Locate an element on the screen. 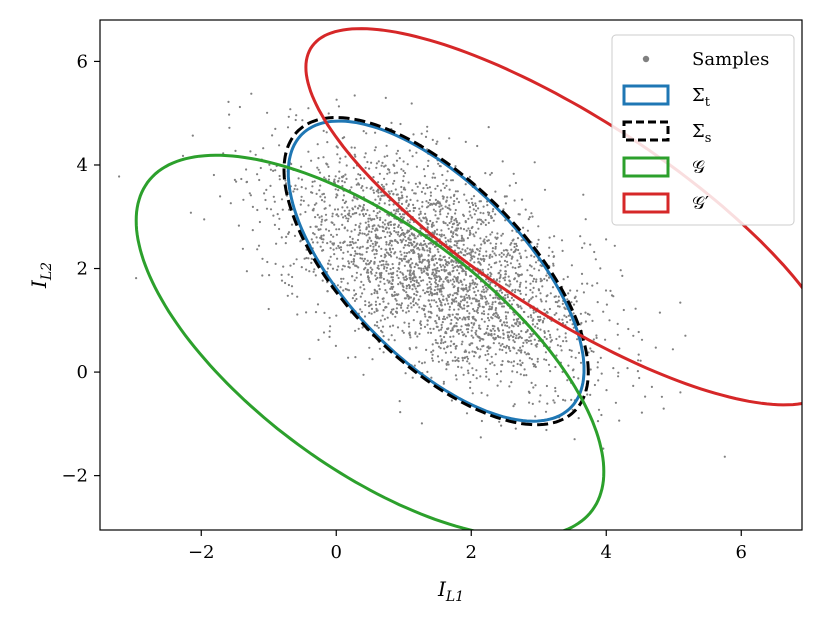  x-axis-label: IL1 is located at coordinates (450, 591).